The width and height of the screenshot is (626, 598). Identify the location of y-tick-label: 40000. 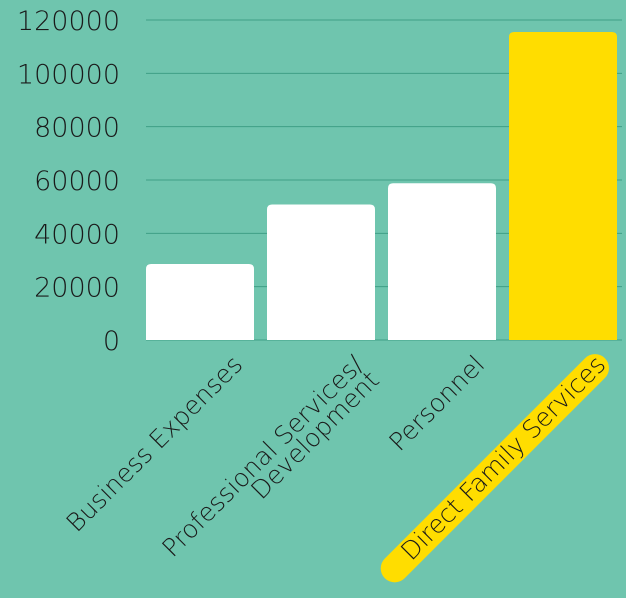
(77, 234).